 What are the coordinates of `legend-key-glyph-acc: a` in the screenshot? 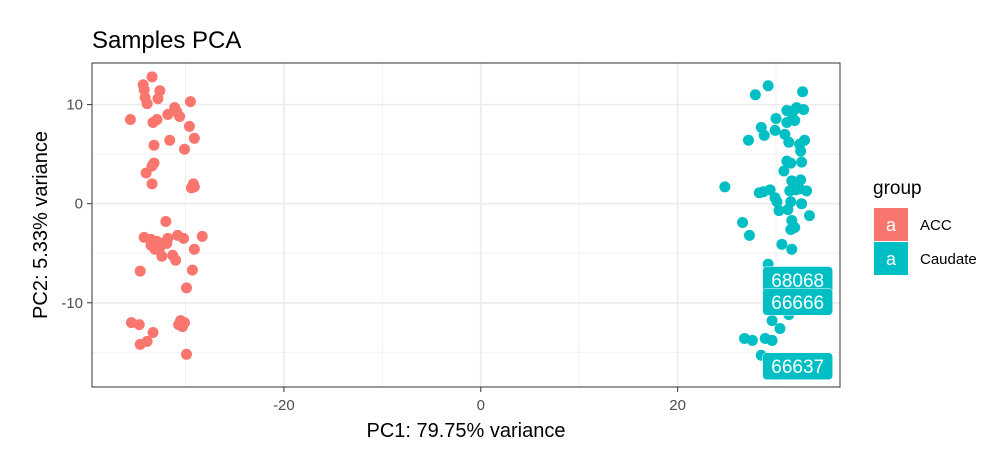 It's located at (891, 225).